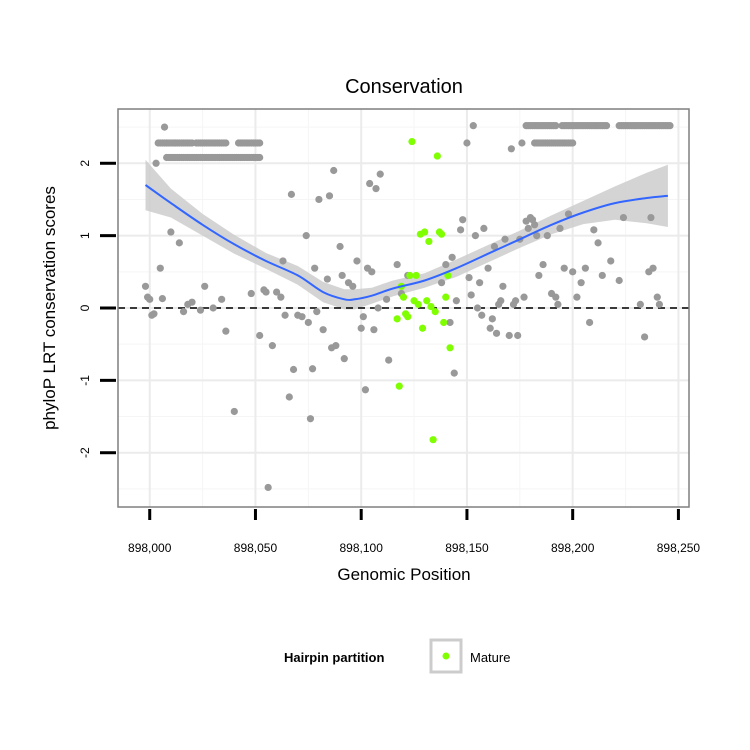 This screenshot has width=750, height=750. Describe the element at coordinates (679, 548) in the screenshot. I see `x-tick-label: 898,250` at that location.